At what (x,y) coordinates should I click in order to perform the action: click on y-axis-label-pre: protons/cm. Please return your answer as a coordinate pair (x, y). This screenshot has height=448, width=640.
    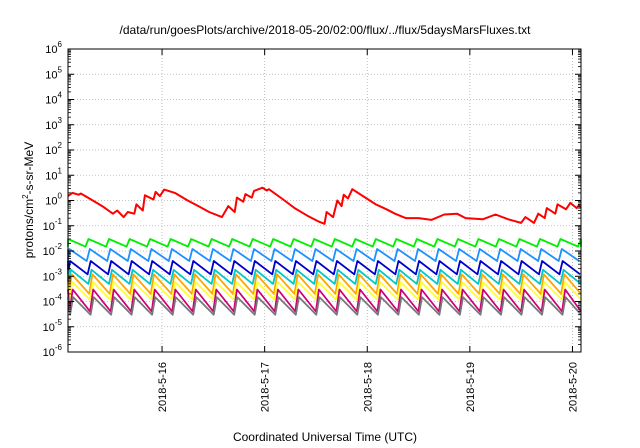
    Looking at the image, I should click on (29, 228).